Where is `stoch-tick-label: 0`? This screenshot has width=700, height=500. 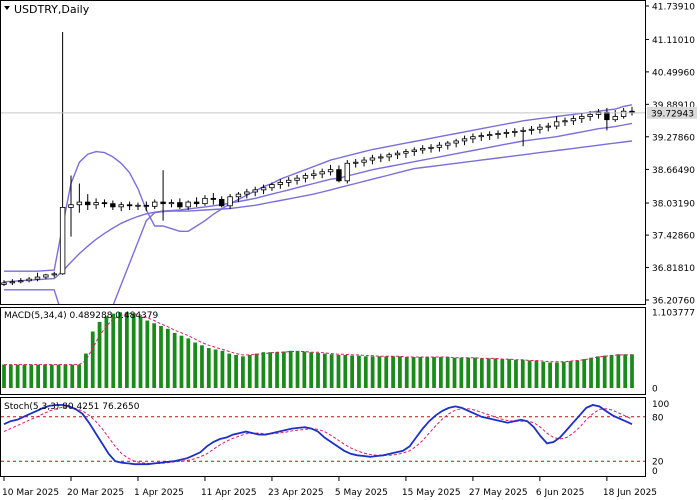
stoch-tick-label: 0 is located at coordinates (655, 472).